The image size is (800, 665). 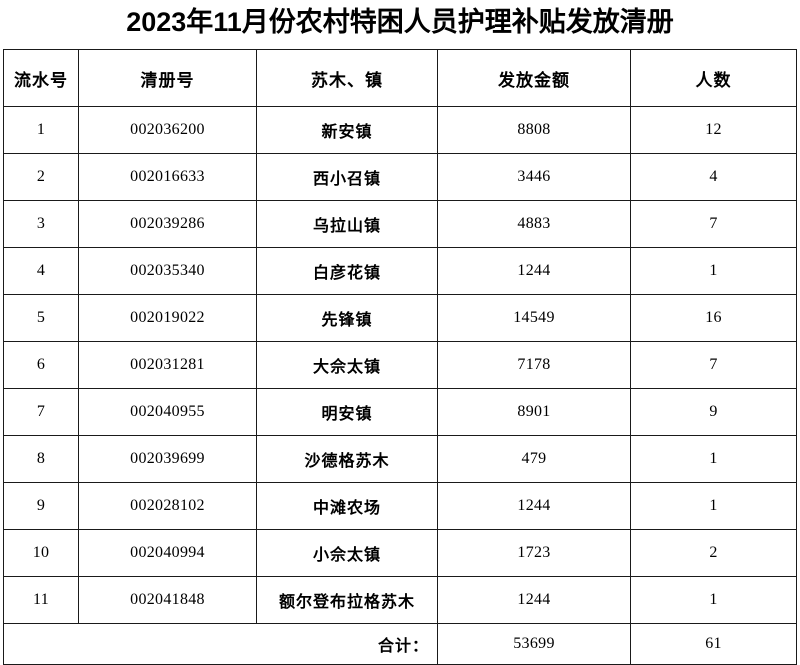 What do you see at coordinates (347, 318) in the screenshot?
I see `cell-town: 先锋镇` at bounding box center [347, 318].